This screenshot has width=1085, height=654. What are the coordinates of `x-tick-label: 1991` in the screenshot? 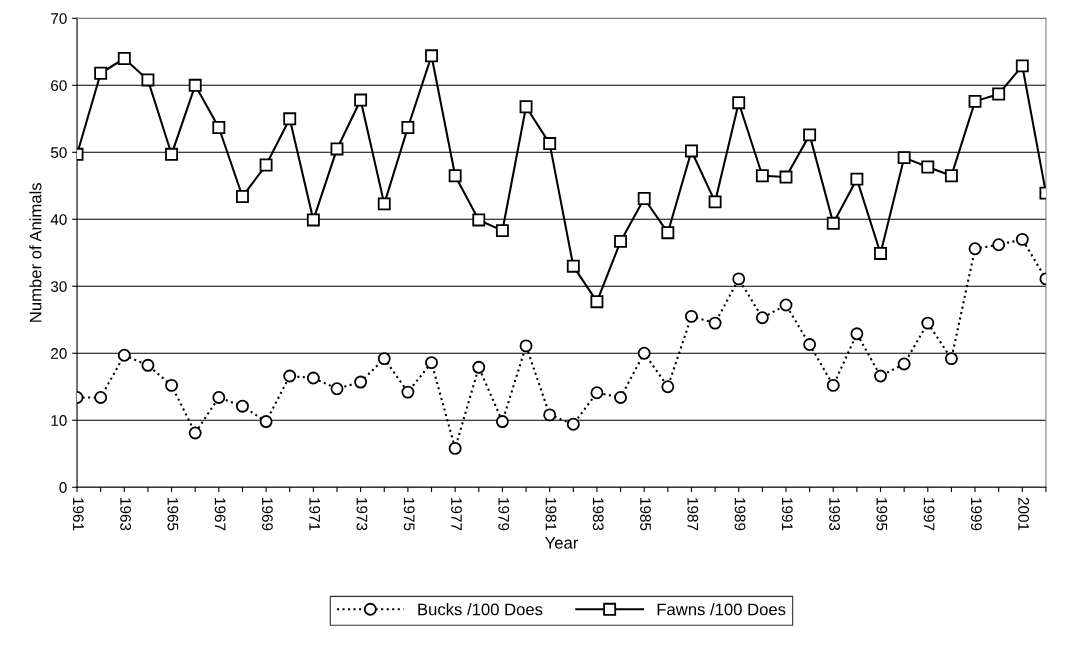 It's located at (787, 514).